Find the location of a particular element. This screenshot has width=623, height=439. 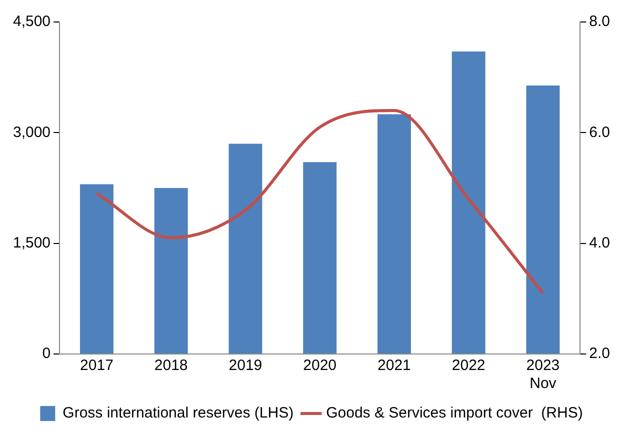

x-tick-label: 2018 is located at coordinates (171, 365).